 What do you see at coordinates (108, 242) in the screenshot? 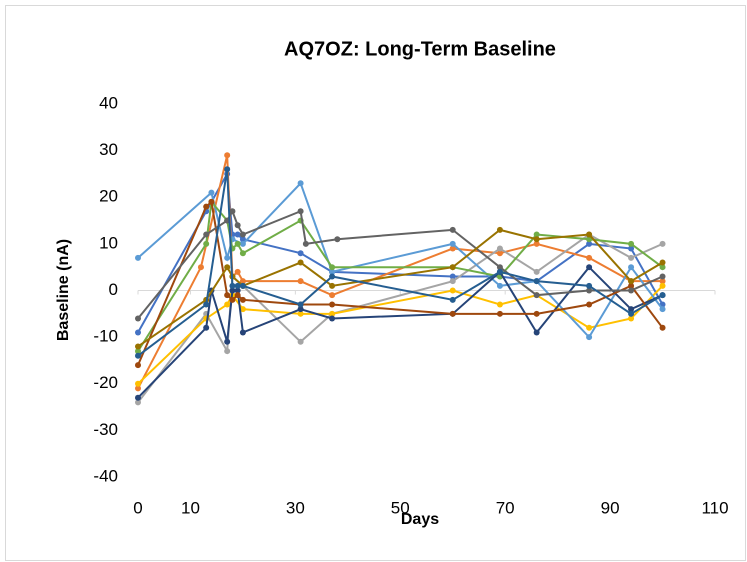
I see `y-tick-label: 10` at bounding box center [108, 242].